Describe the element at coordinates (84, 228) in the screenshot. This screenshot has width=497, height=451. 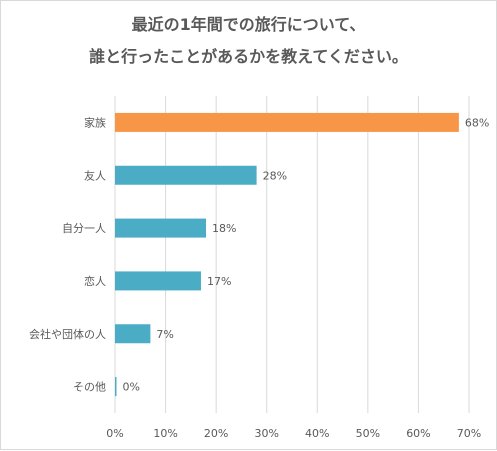
I see `category-label: 自分一人` at that location.